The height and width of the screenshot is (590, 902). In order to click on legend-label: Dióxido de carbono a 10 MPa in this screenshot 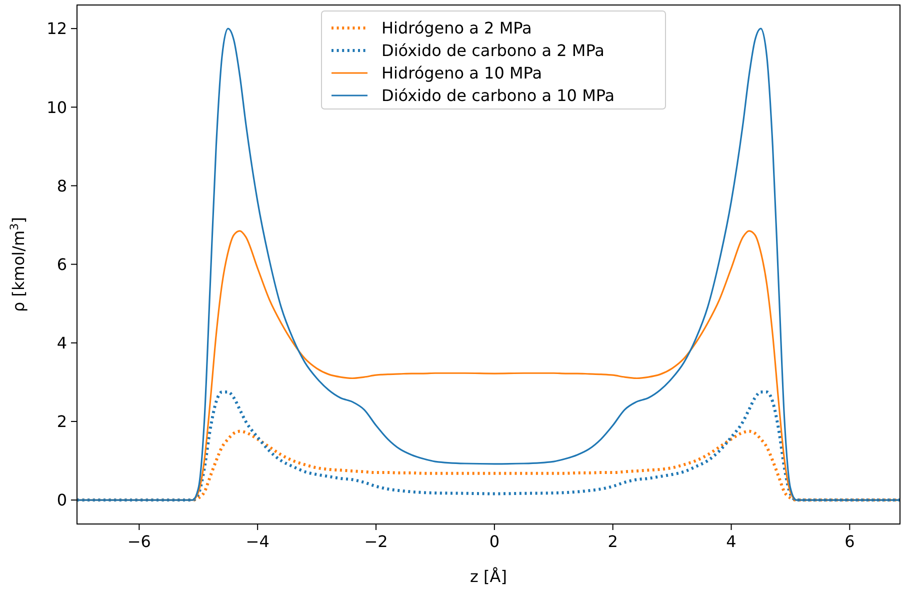, I will do `click(498, 96)`.